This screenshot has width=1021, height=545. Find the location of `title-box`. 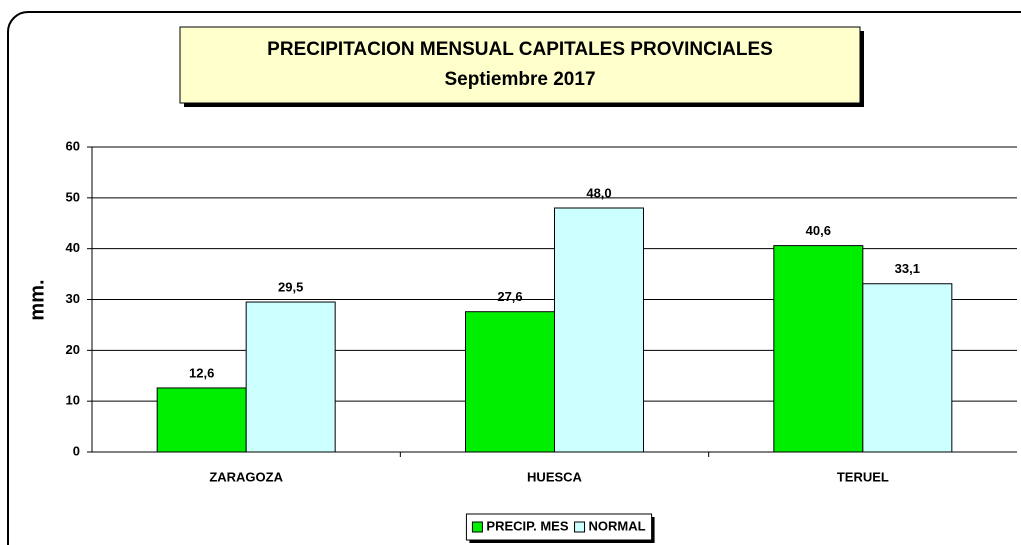

title-box is located at coordinates (520, 65).